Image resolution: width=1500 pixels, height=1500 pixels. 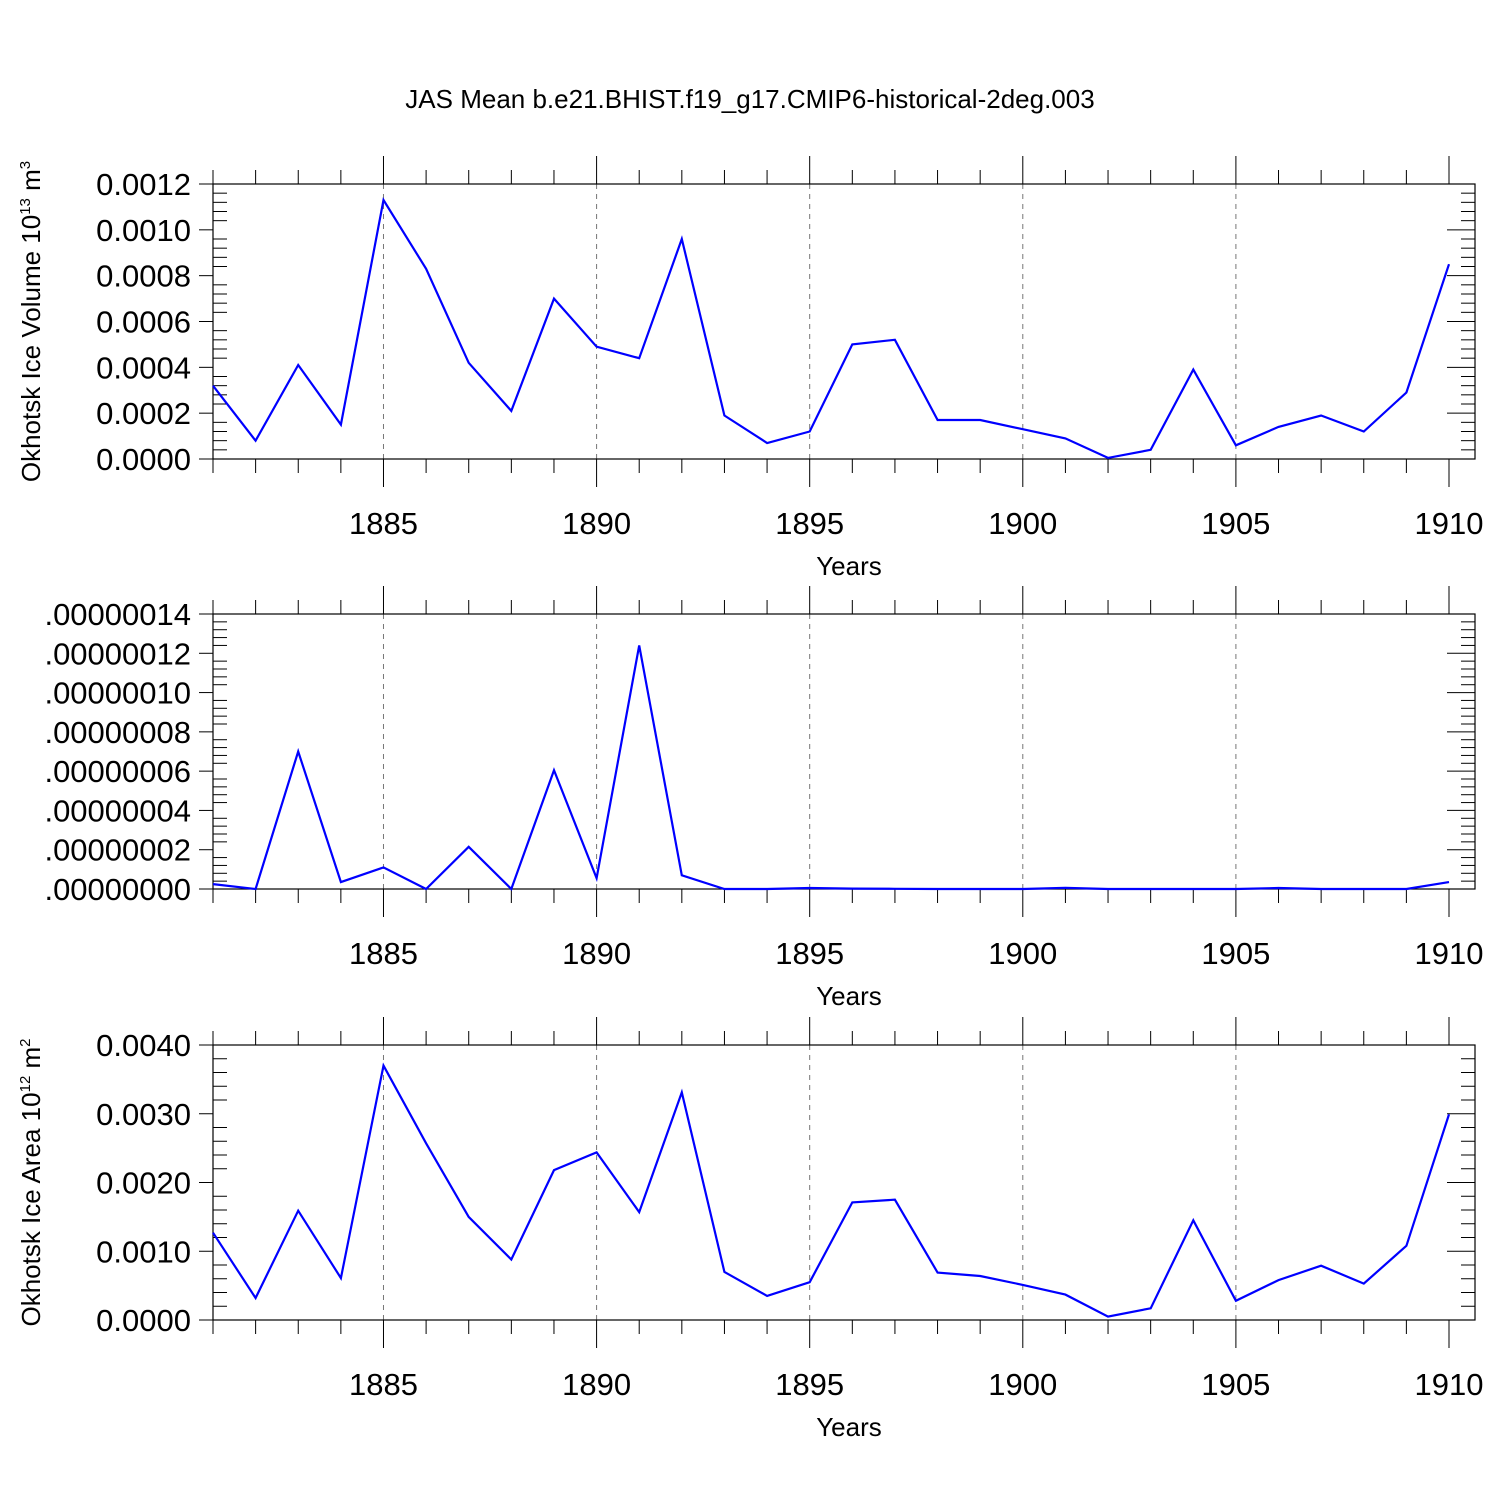 What do you see at coordinates (117, 693) in the screenshot?
I see `y-tick-label: .00000010` at bounding box center [117, 693].